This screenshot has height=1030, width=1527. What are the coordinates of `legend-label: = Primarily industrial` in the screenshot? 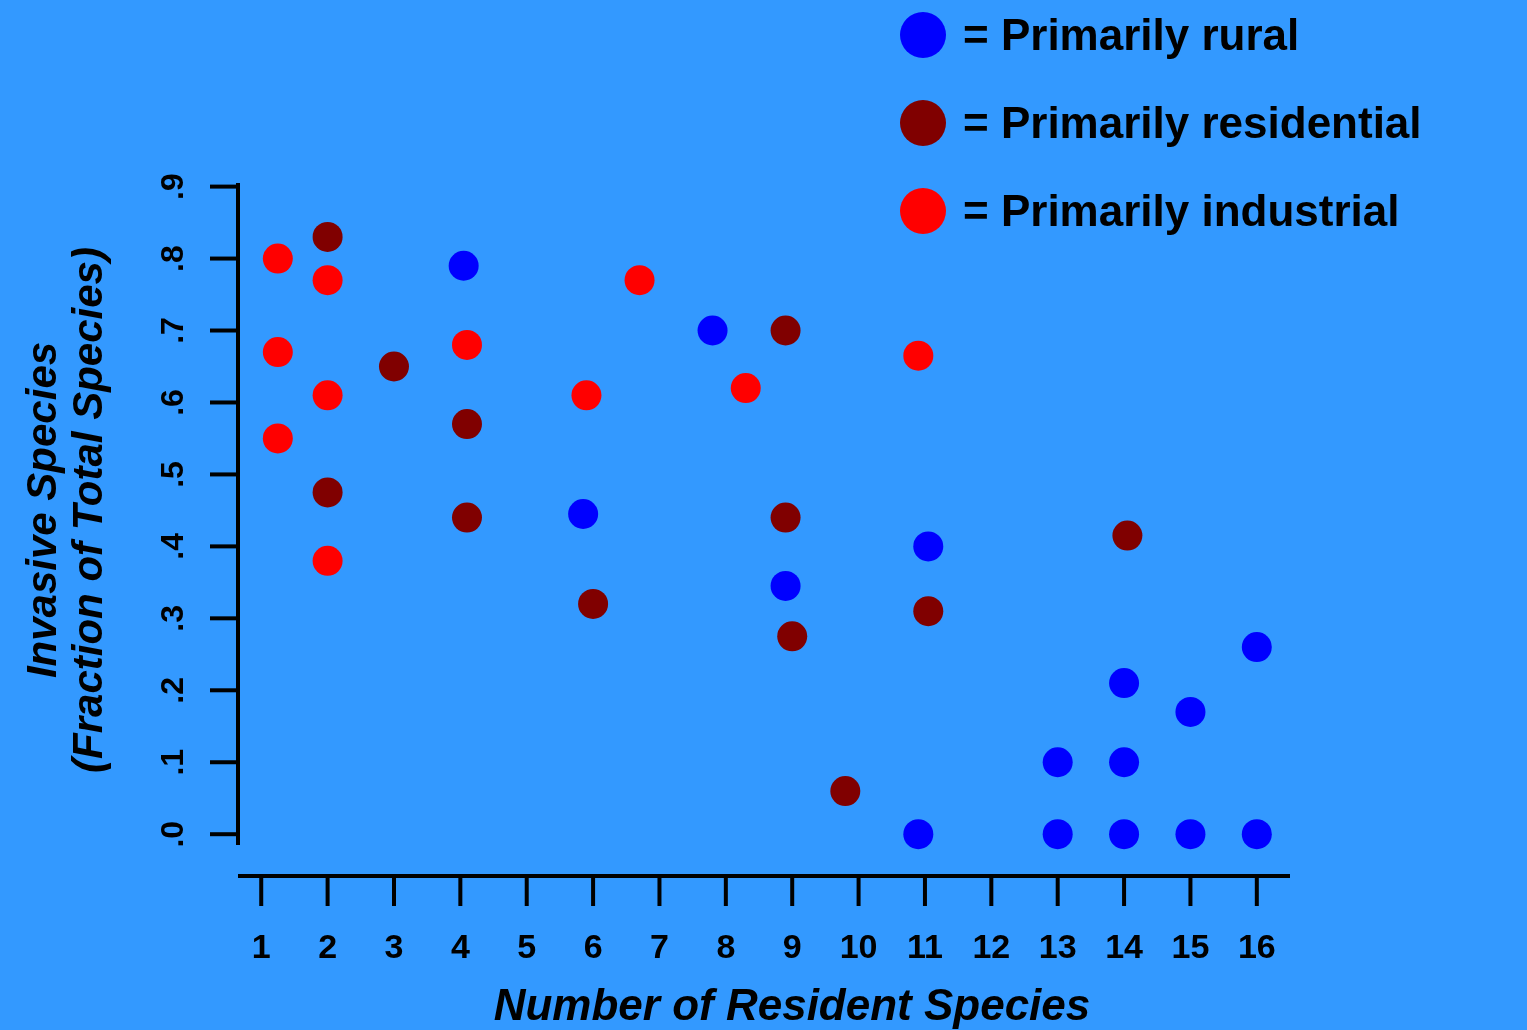 It's located at (1181, 210).